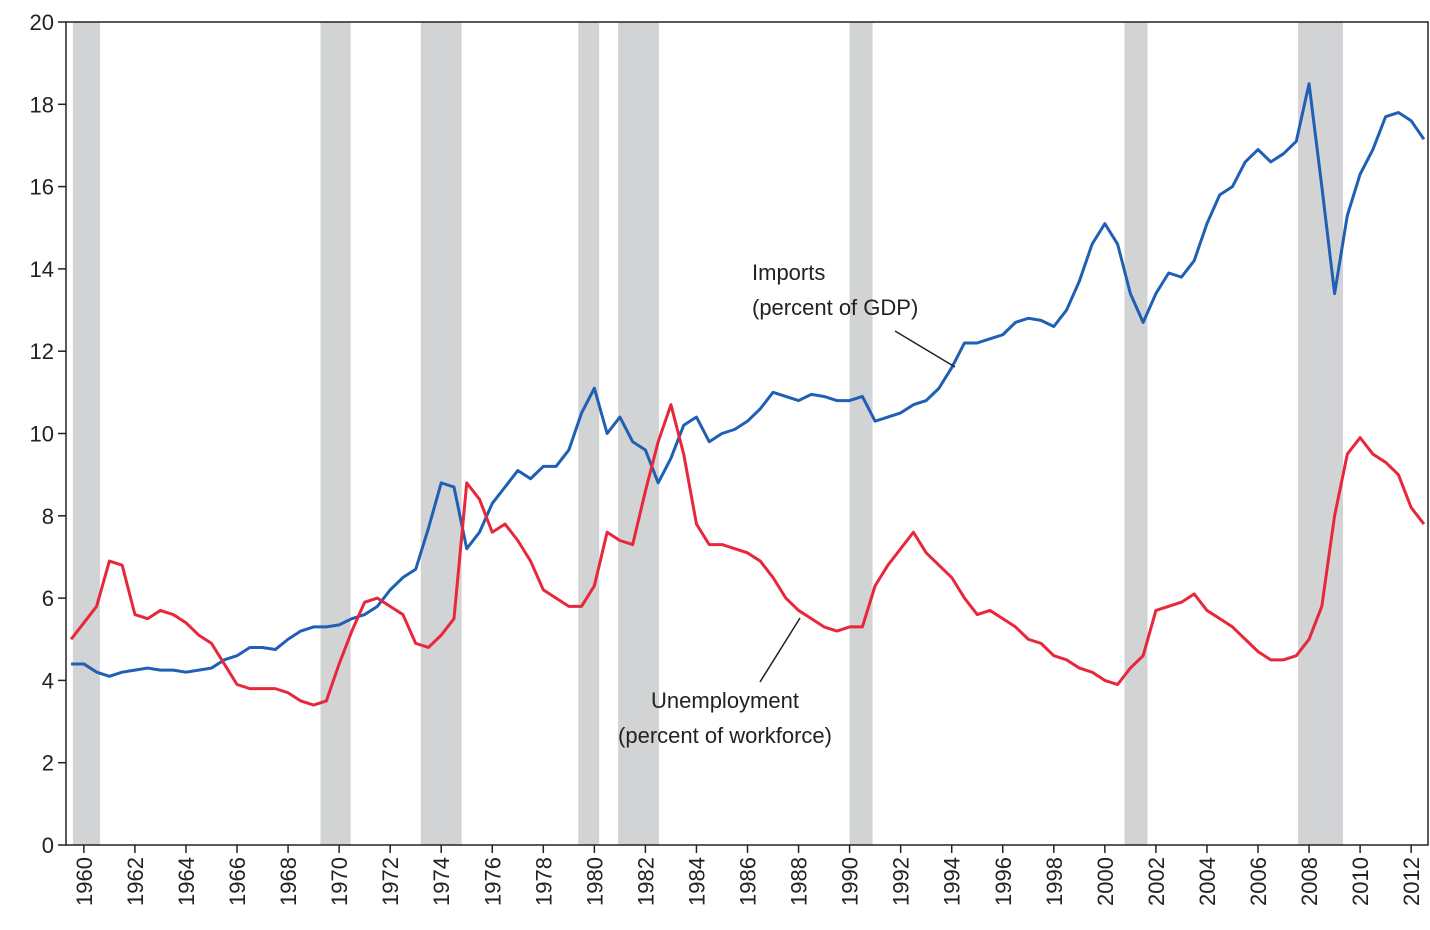  What do you see at coordinates (725, 700) in the screenshot?
I see `unemployment-label: Unemployment` at bounding box center [725, 700].